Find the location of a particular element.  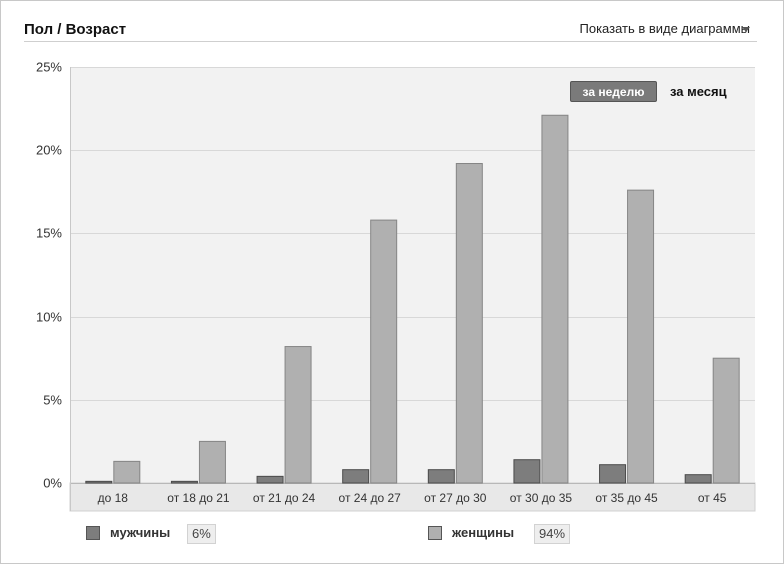

category-band is located at coordinates (412, 497).